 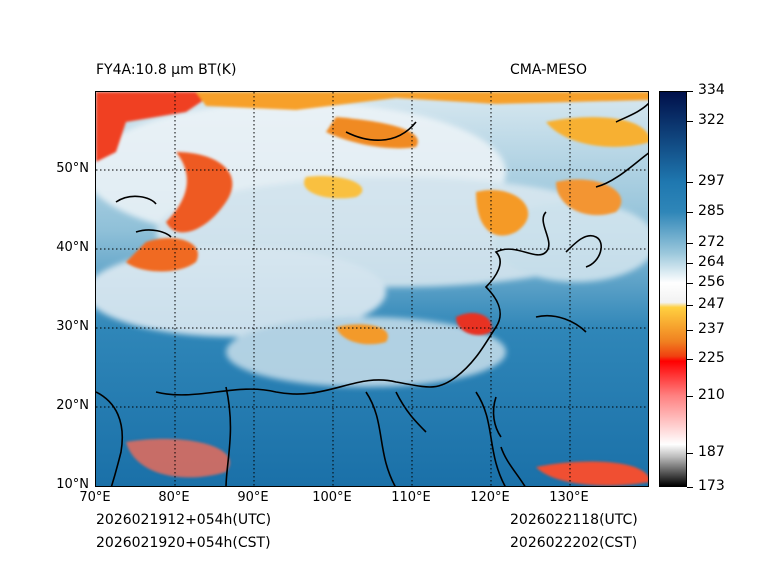 I want to click on lat-label-40n: 40°N, so click(x=72, y=247).